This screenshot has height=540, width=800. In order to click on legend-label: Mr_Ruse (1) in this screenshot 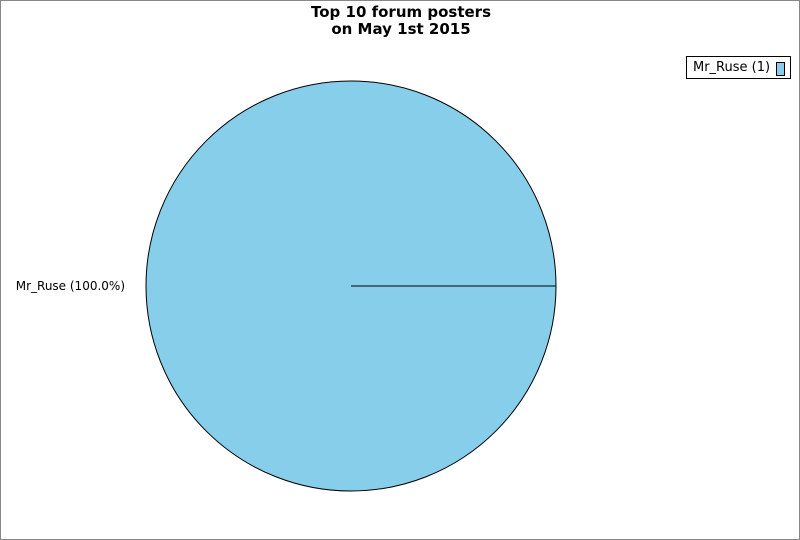, I will do `click(732, 67)`.